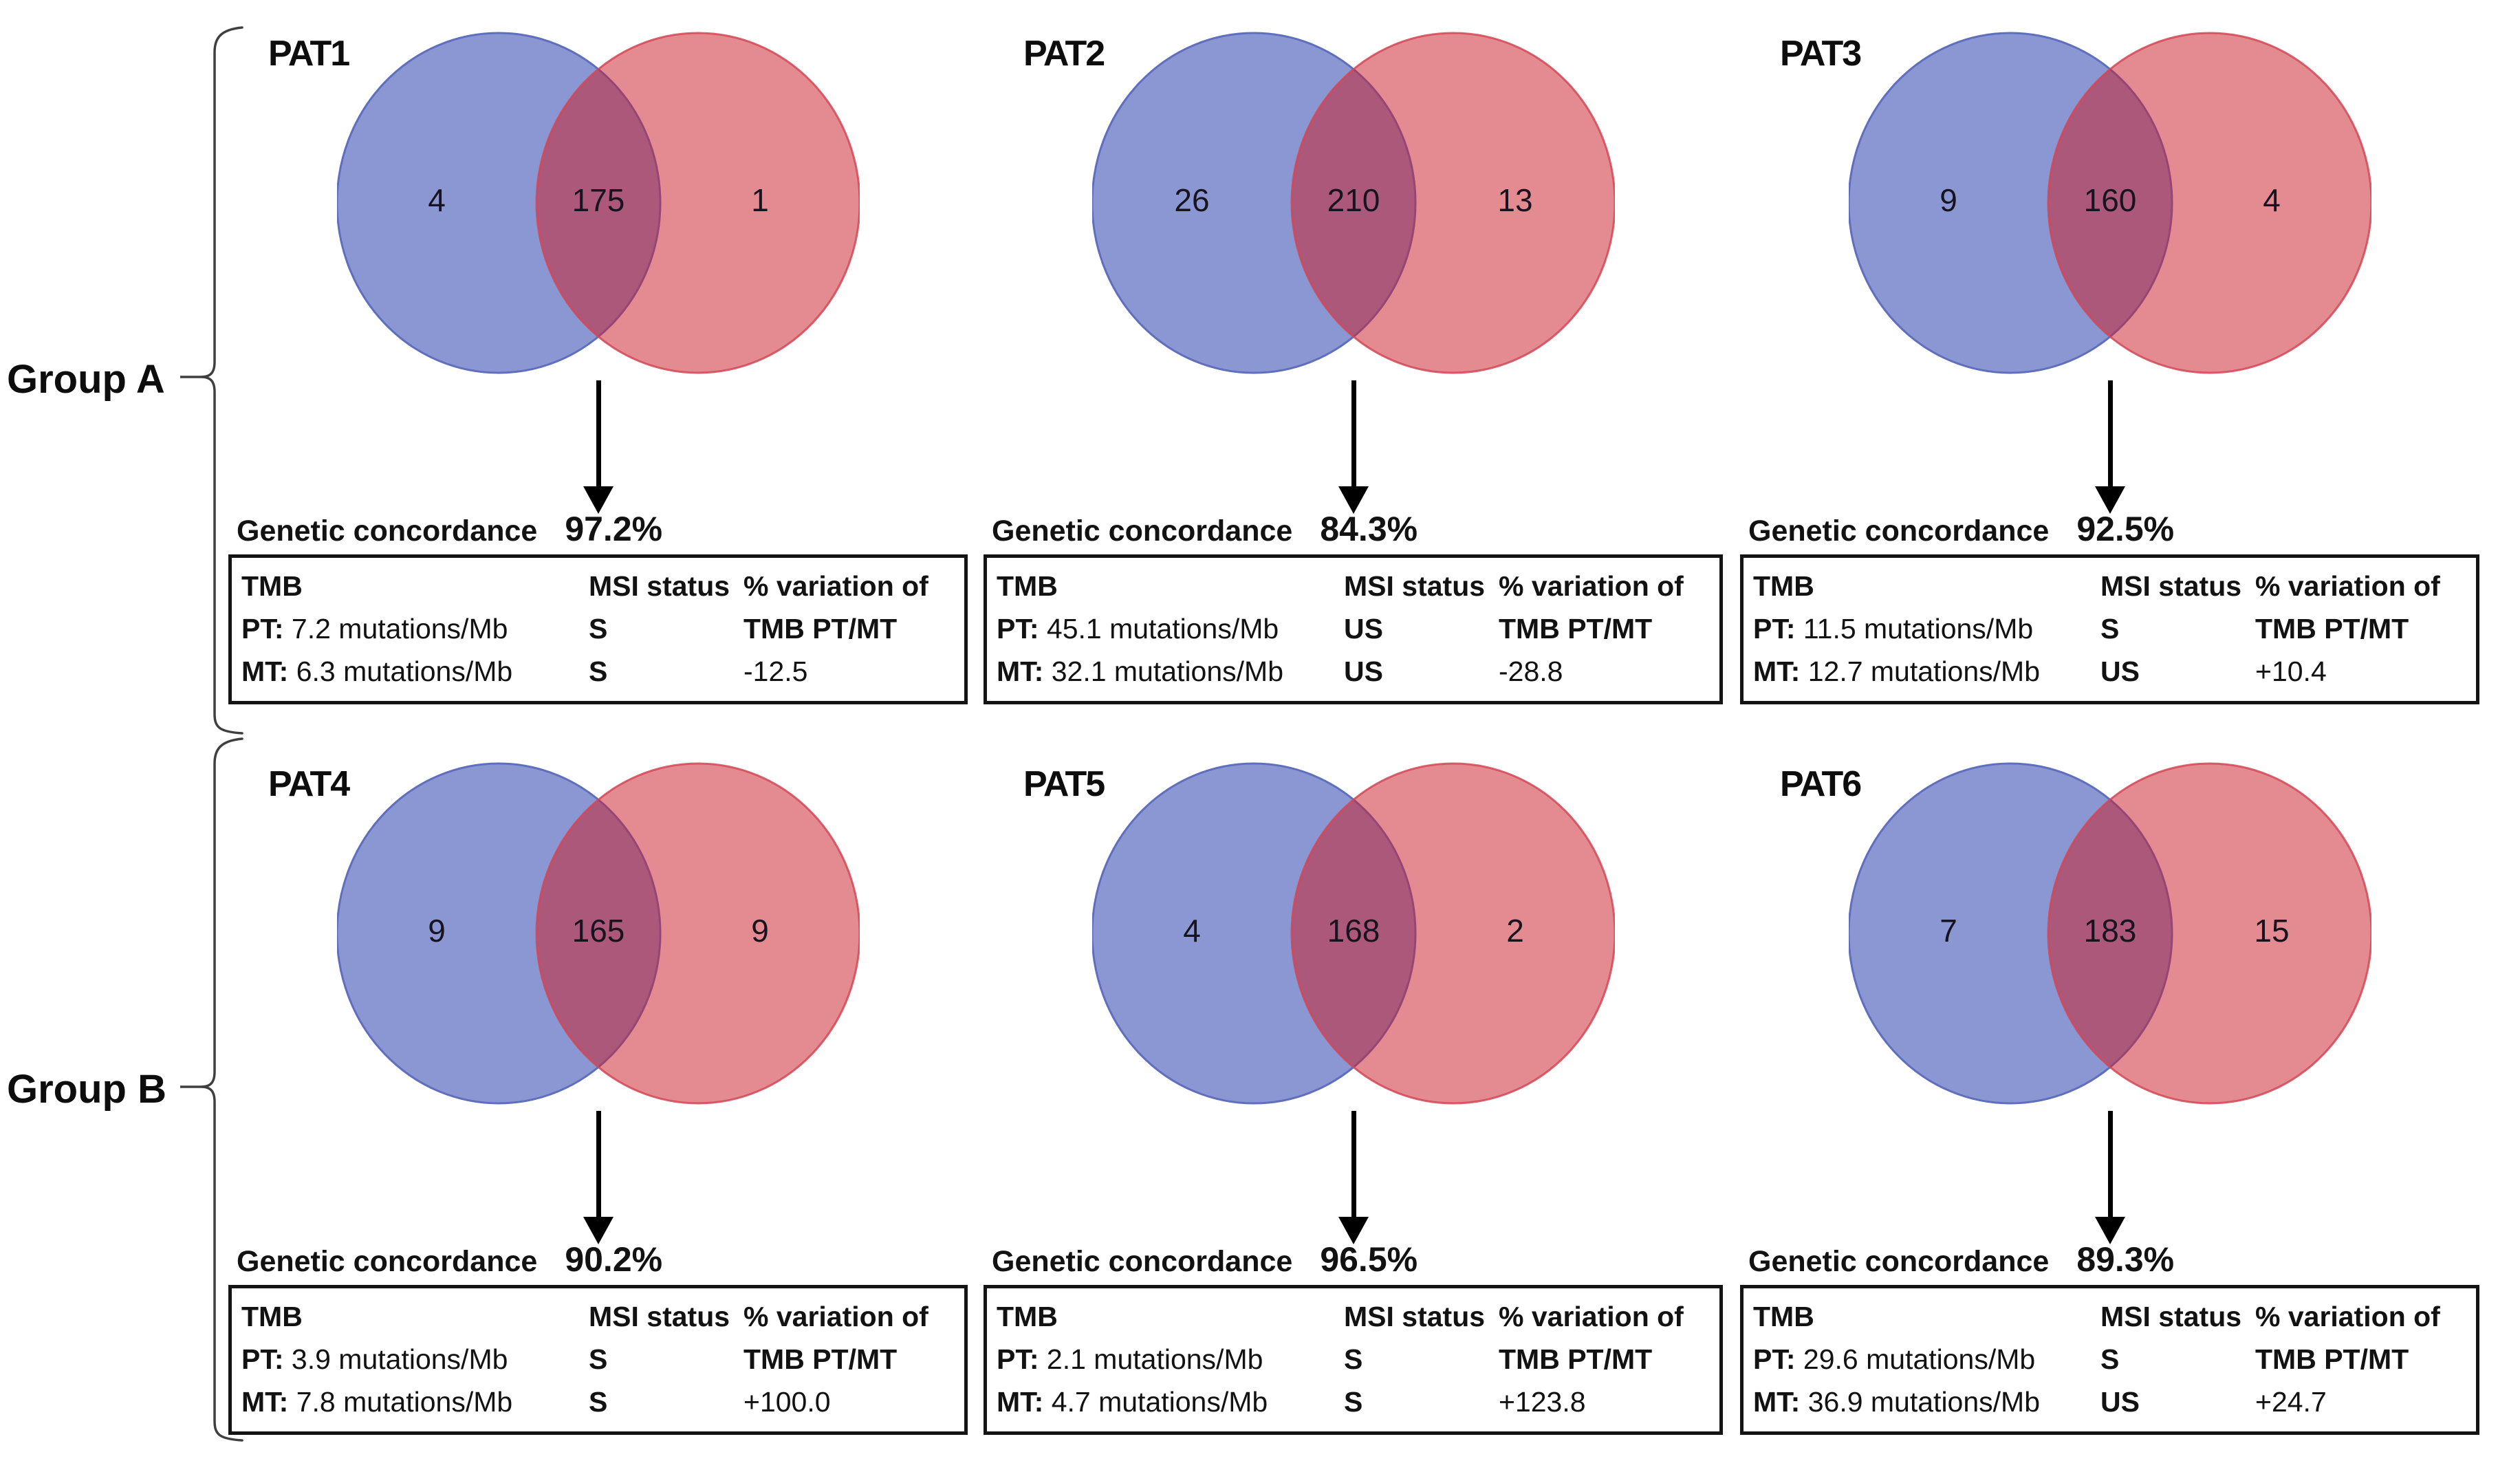 The height and width of the screenshot is (1461, 2520). Describe the element at coordinates (1170, 1403) in the screenshot. I see `tmb-mt-row: MT: 4.7 mutations/Mb` at that location.